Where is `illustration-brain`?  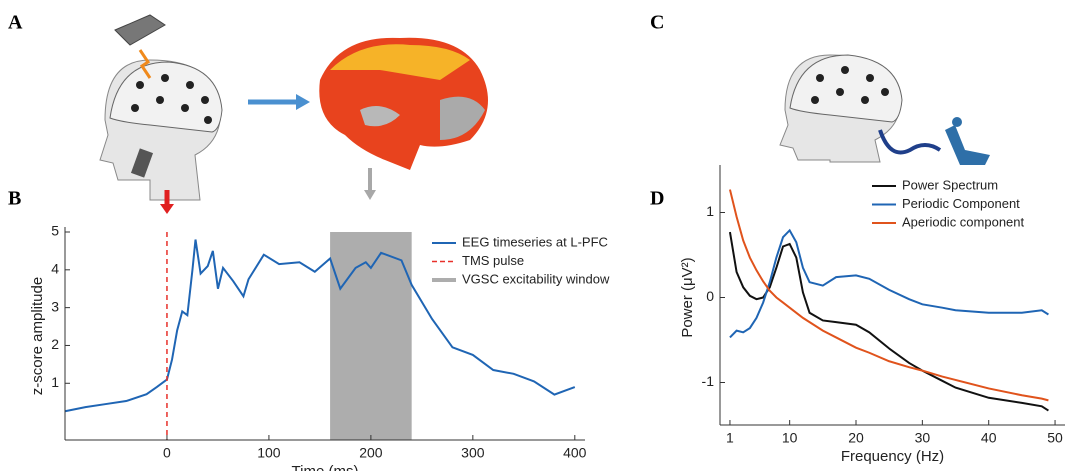
illustration-brain is located at coordinates (403, 104).